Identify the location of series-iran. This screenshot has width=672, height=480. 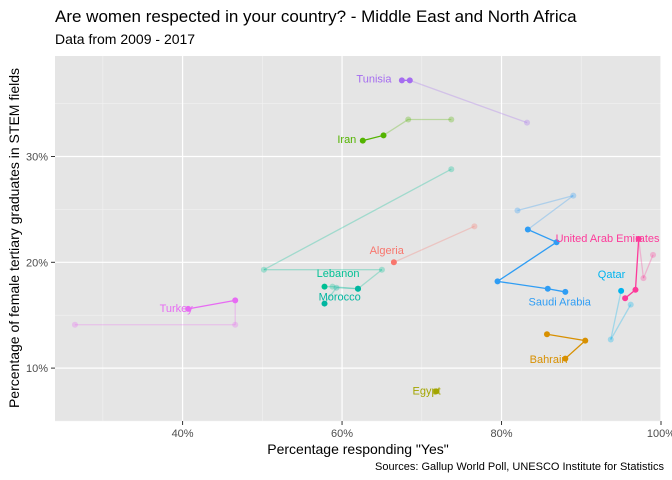
(407, 130).